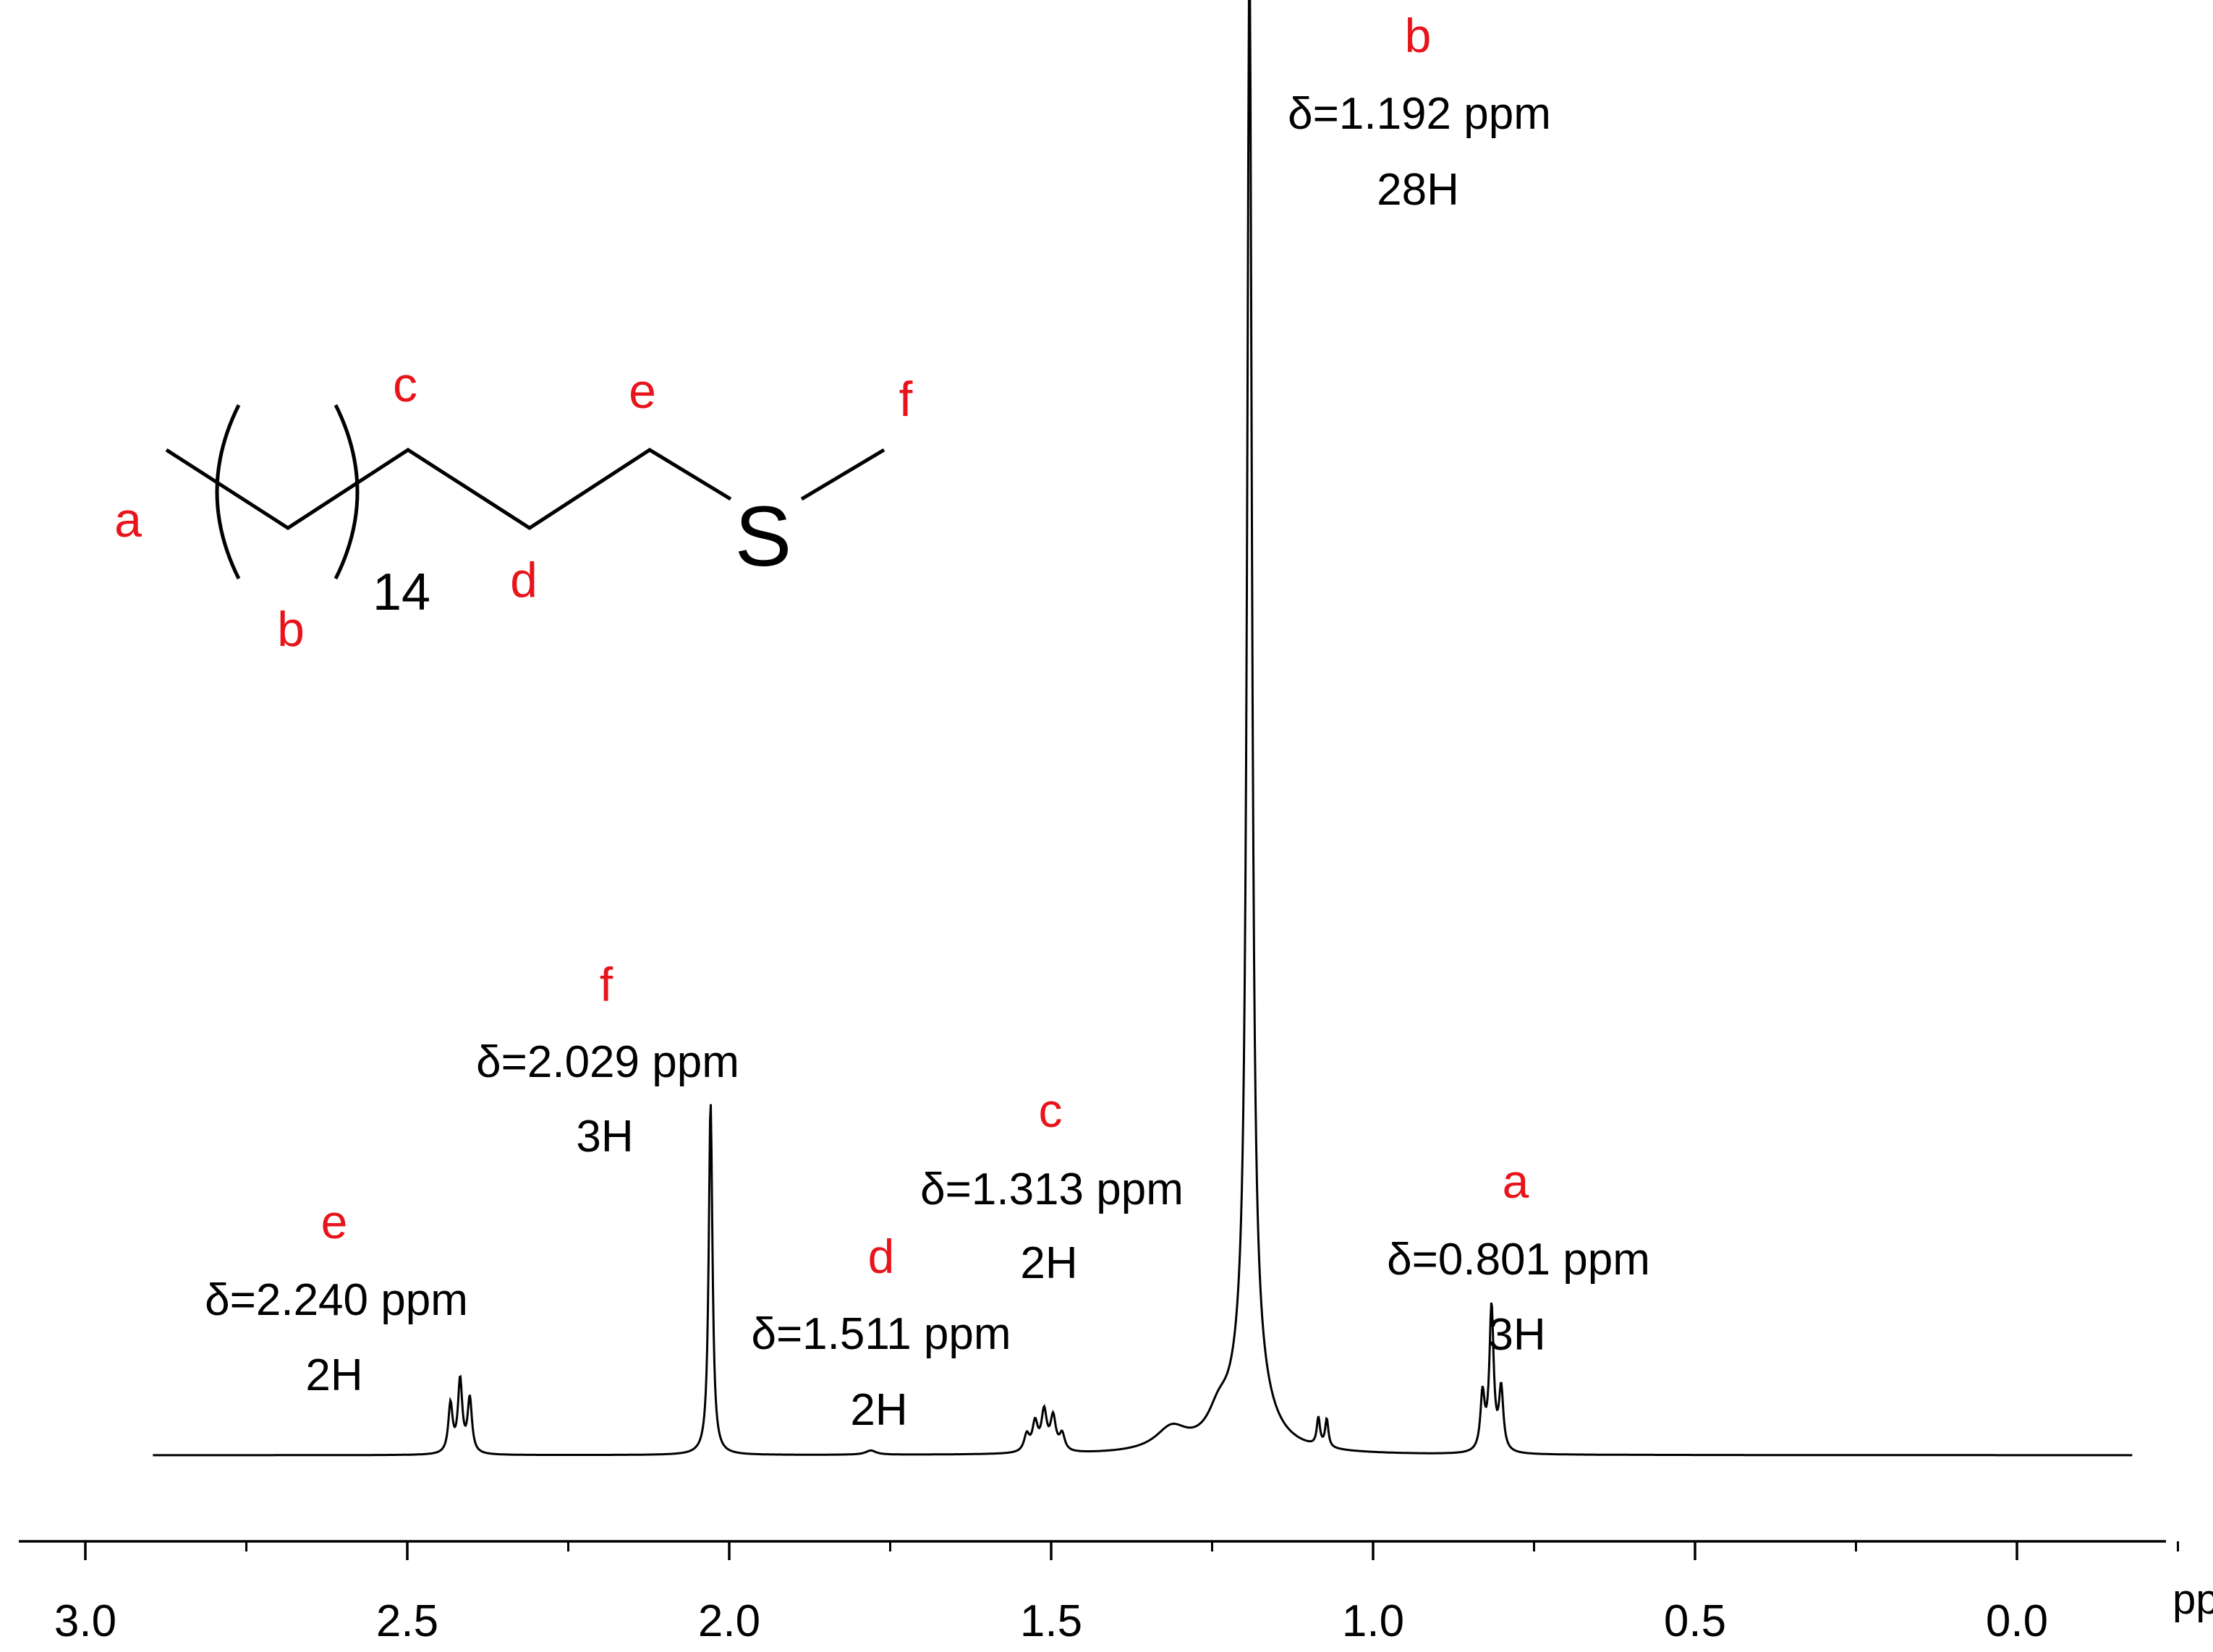 The height and width of the screenshot is (1652, 2213). I want to click on peak-shift-e: δ=2.240 ppm, so click(336, 1300).